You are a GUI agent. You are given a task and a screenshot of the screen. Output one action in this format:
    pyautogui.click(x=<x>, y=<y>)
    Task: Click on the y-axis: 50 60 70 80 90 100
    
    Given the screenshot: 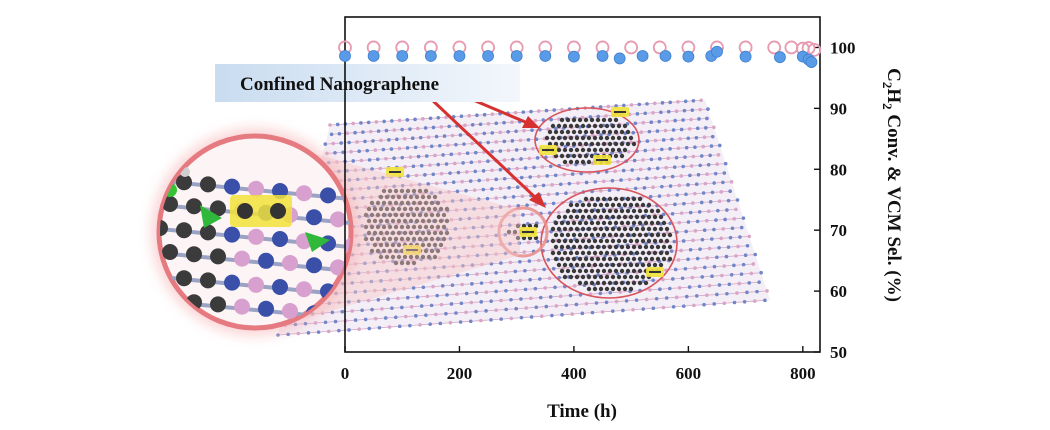 What is the action you would take?
    pyautogui.click(x=835, y=200)
    